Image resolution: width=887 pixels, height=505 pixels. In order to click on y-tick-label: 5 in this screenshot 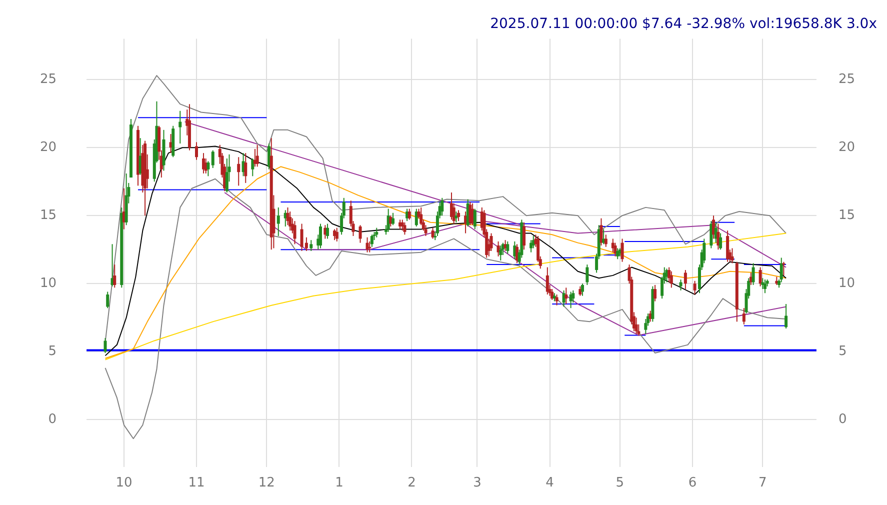, I will do `click(52, 351)`.